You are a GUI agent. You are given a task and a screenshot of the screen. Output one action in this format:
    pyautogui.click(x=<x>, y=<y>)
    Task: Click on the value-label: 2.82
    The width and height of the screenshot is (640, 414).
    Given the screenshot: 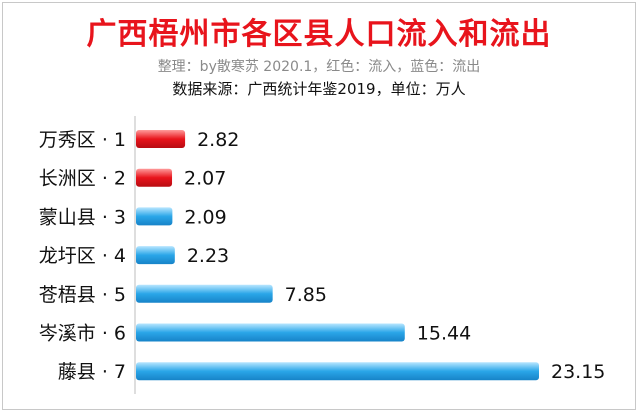 What is the action you would take?
    pyautogui.click(x=218, y=140)
    